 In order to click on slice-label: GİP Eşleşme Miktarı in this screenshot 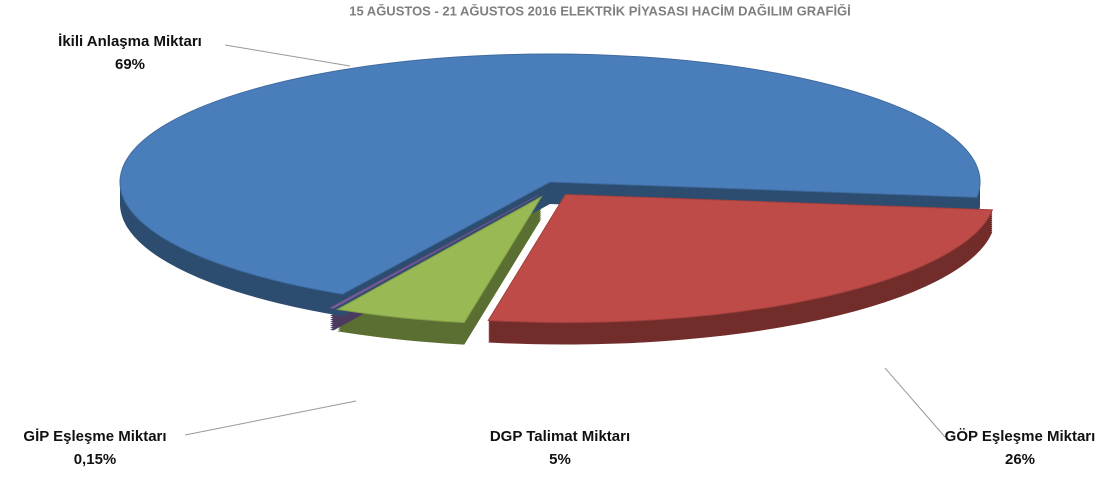, I will do `click(94, 436)`.